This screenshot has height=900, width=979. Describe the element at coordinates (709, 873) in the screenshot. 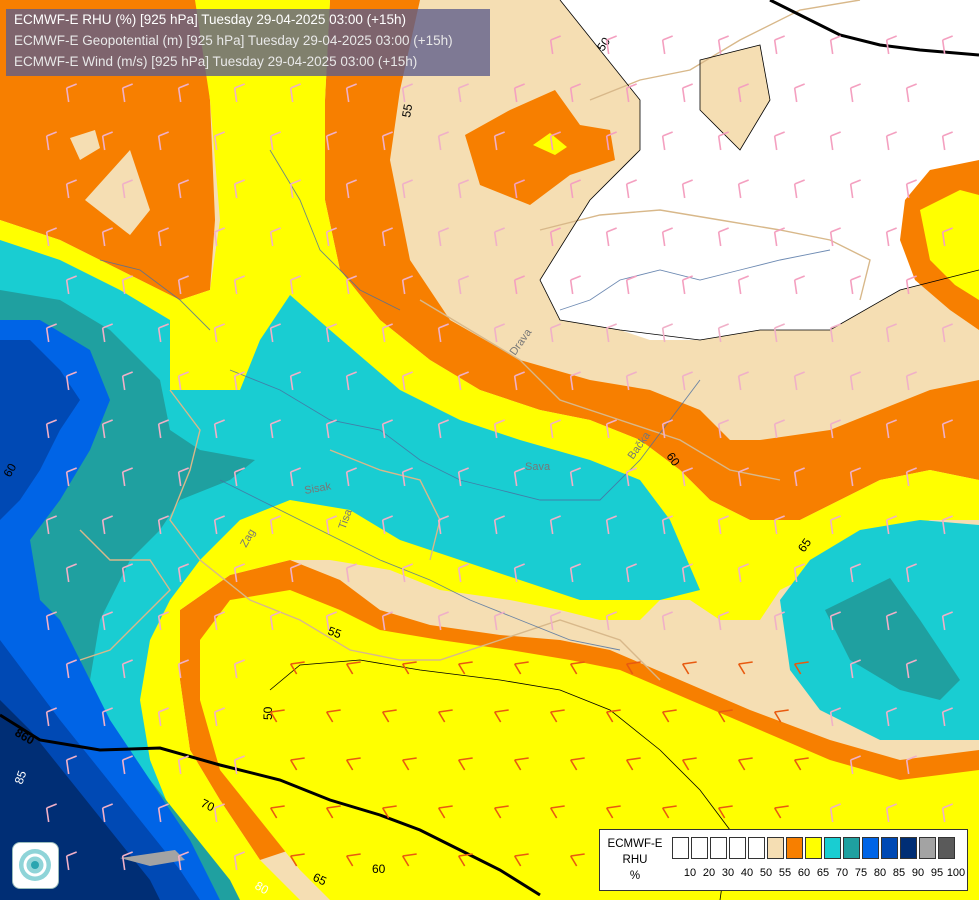

I see `legend-tick: 20` at that location.